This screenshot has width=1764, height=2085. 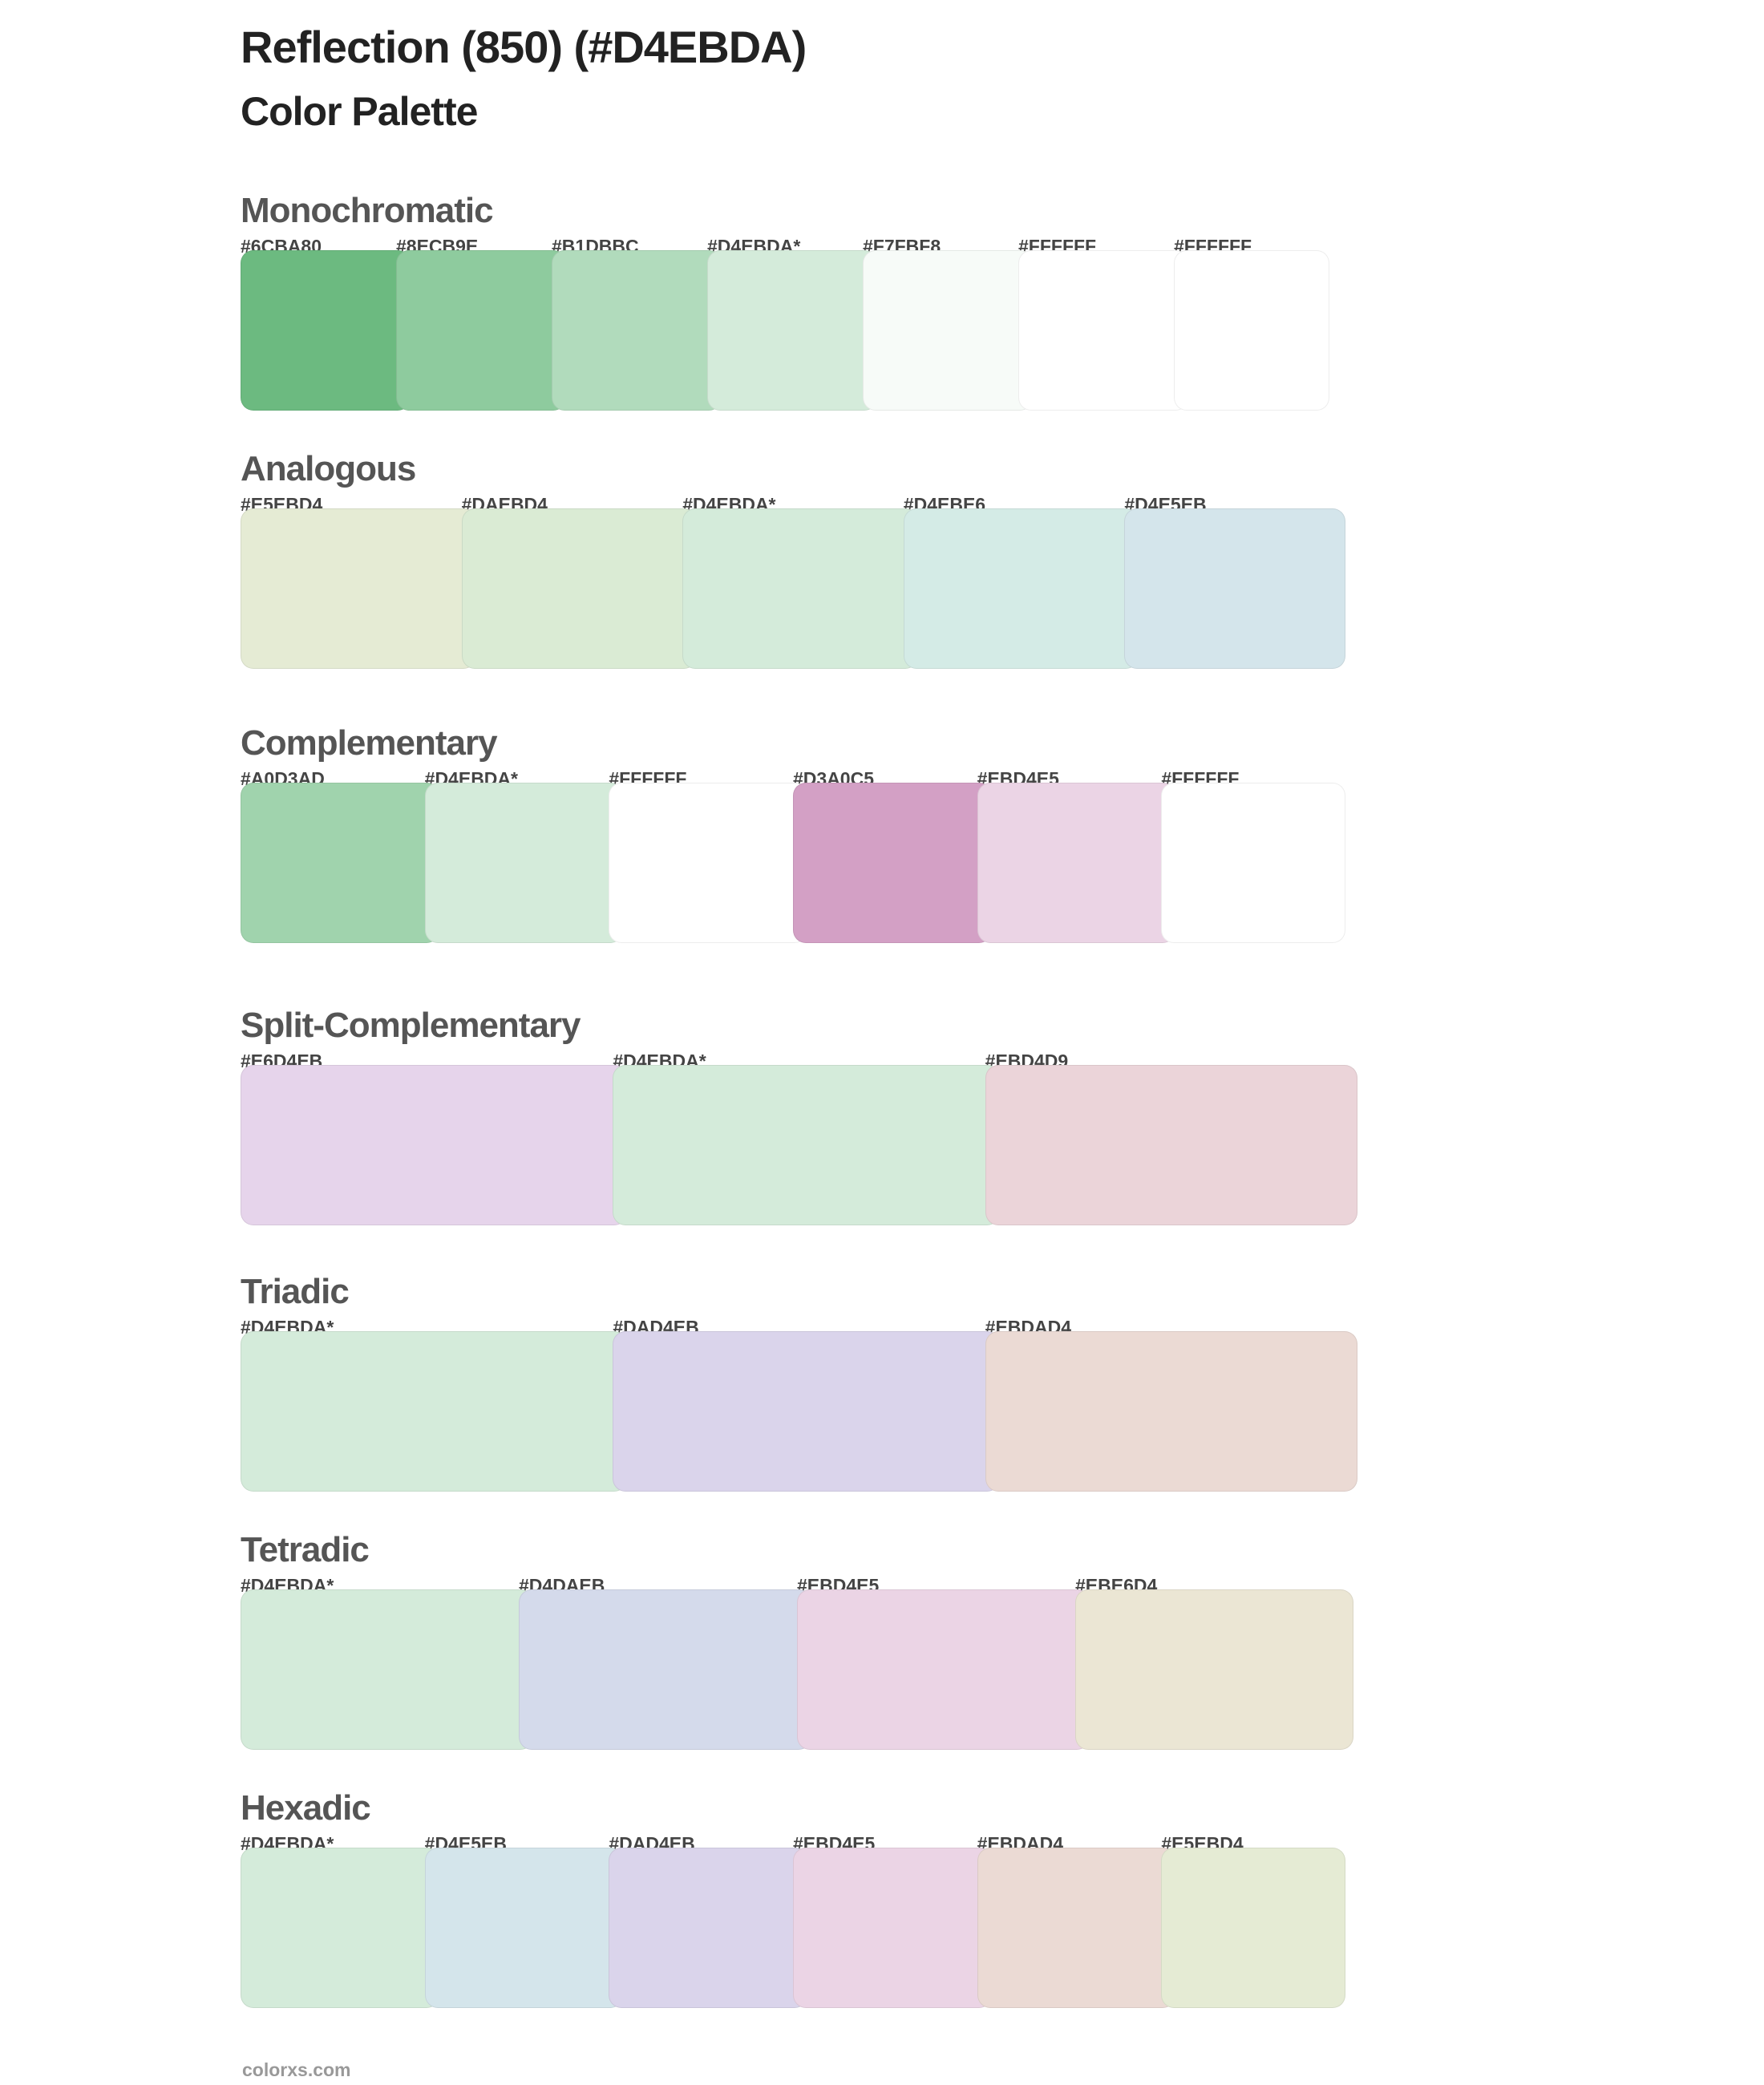 I want to click on page-title: Reflection (850) (#D4EBDA), so click(x=524, y=47).